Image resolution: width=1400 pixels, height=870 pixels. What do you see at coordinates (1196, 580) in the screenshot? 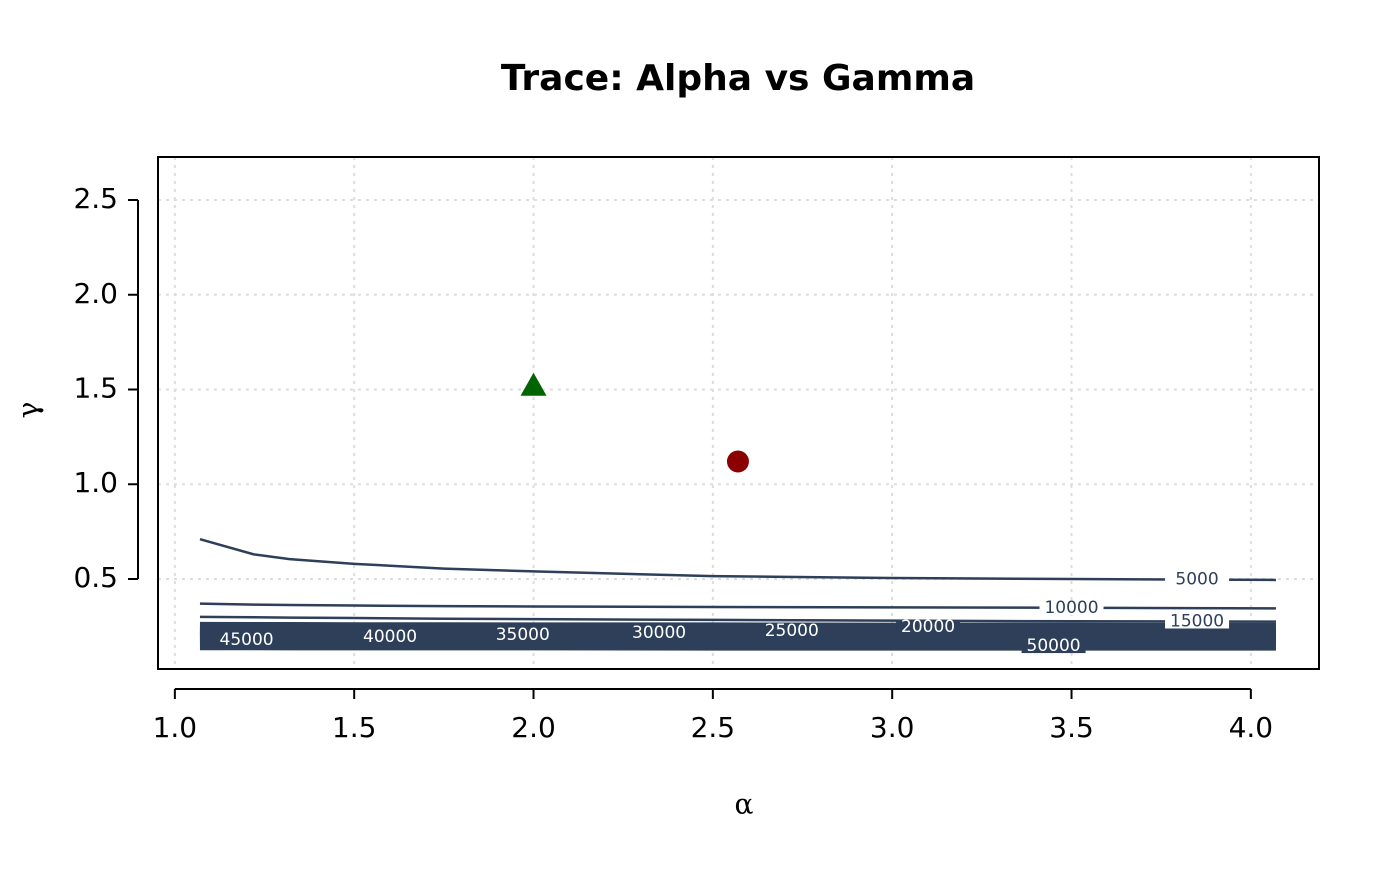
I see `contour-label: 5000` at bounding box center [1196, 580].